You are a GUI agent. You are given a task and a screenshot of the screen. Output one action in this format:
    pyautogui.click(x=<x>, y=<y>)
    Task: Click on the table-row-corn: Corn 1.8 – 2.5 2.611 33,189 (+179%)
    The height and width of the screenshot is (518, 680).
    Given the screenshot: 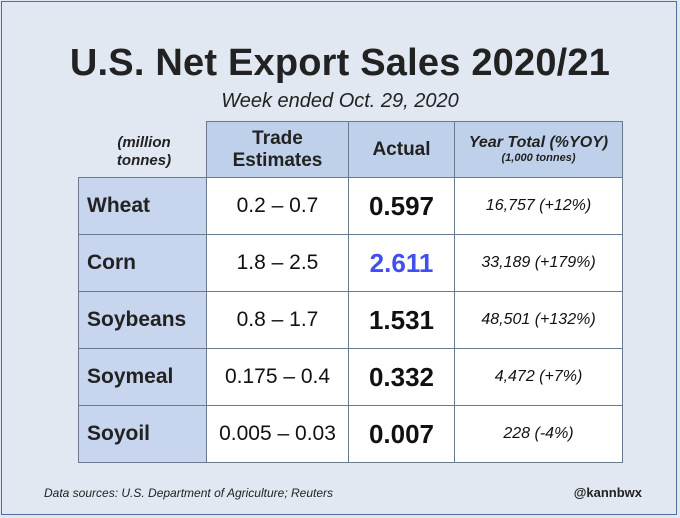 What is the action you would take?
    pyautogui.click(x=350, y=263)
    